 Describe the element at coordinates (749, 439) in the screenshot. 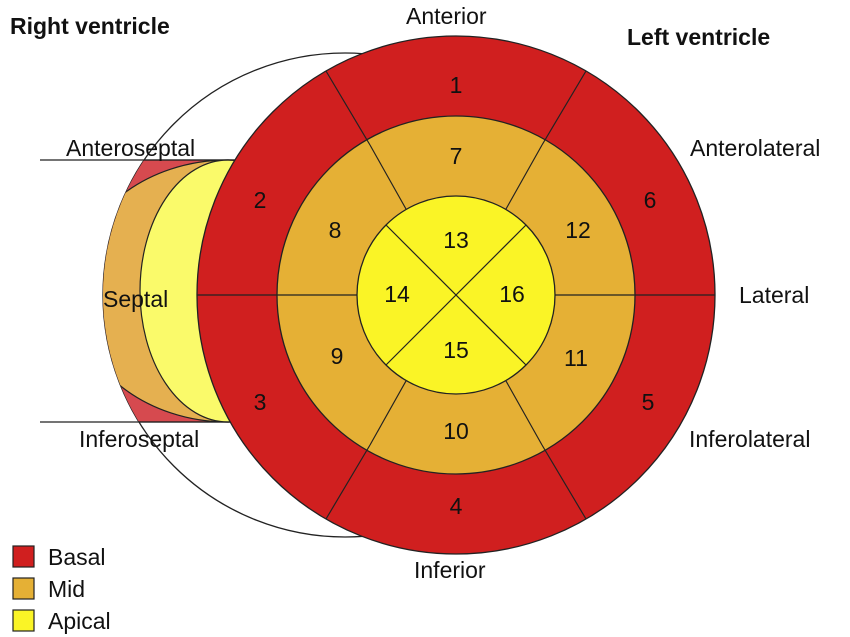

I see `inferolateral-label: Inferolateral` at that location.